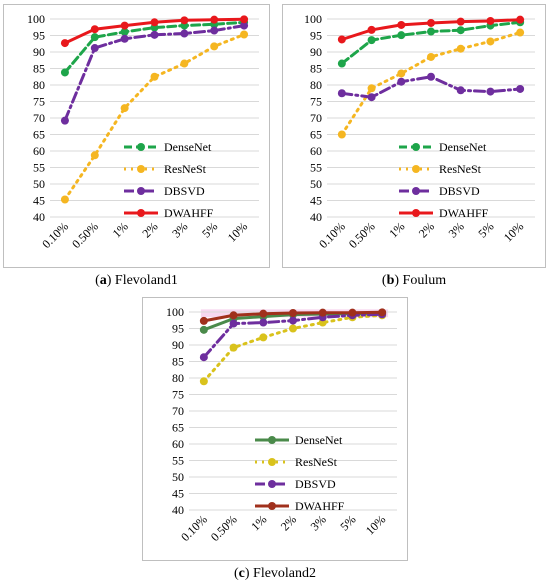  I want to click on caption-c-letter: c, so click(241, 573).